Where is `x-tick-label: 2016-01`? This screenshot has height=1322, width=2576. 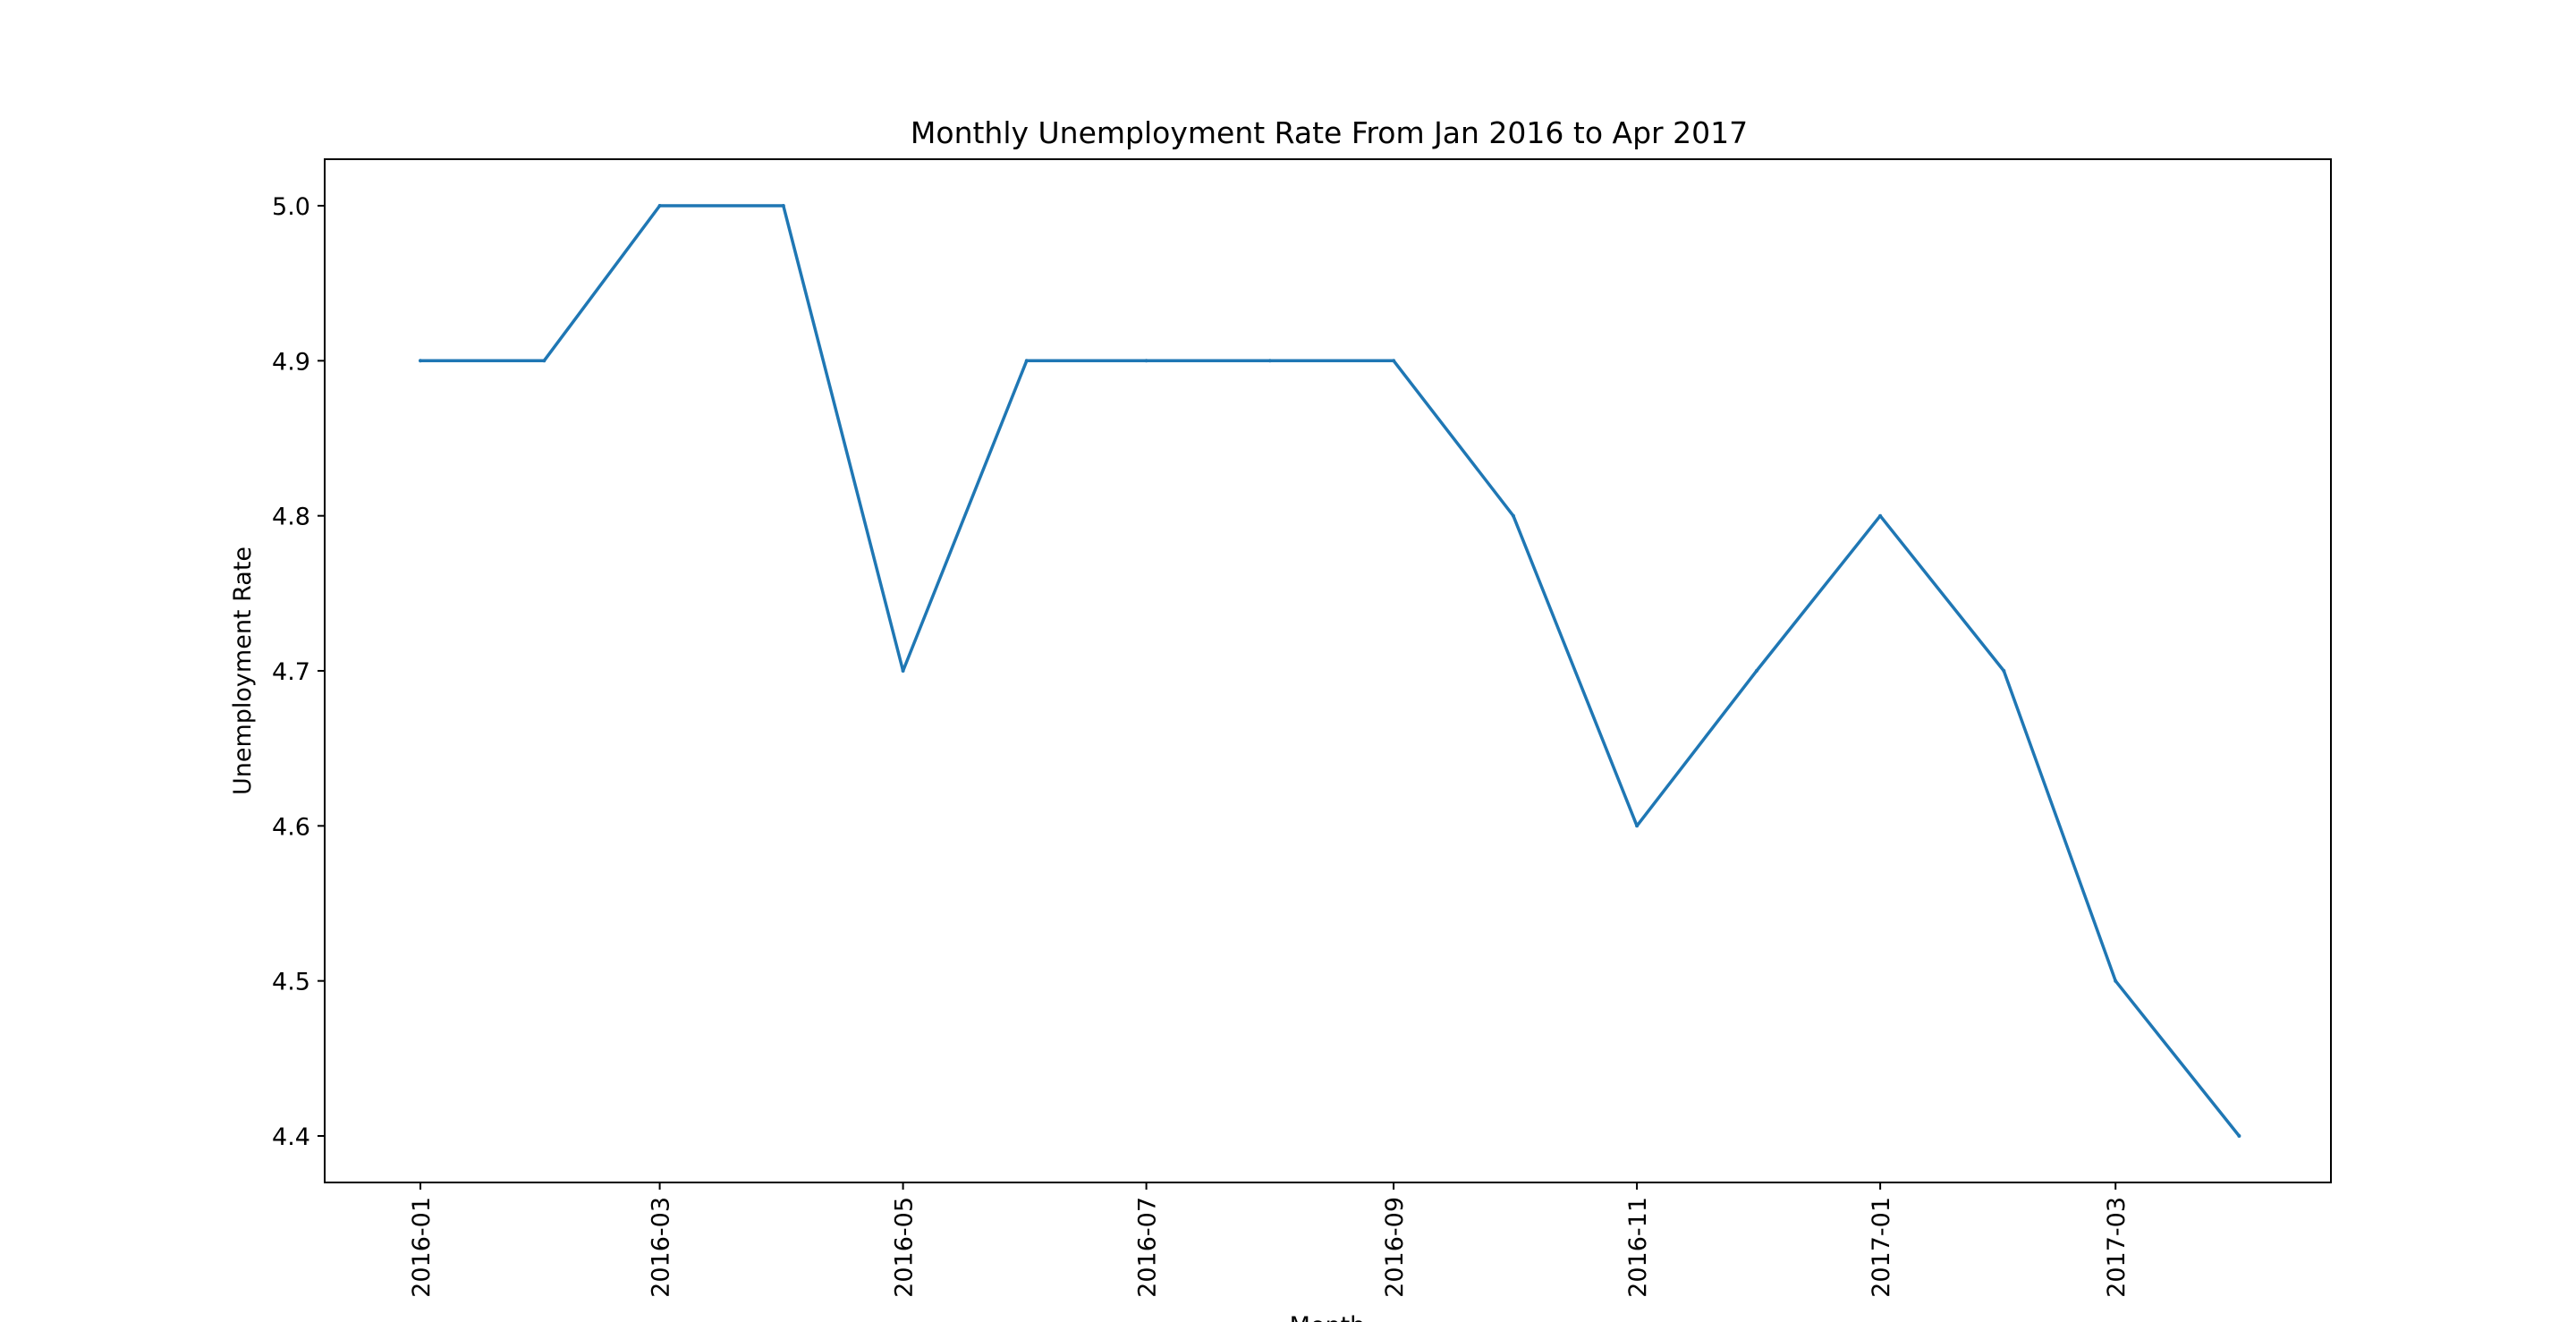
x-tick-label: 2016-01 is located at coordinates (422, 1247).